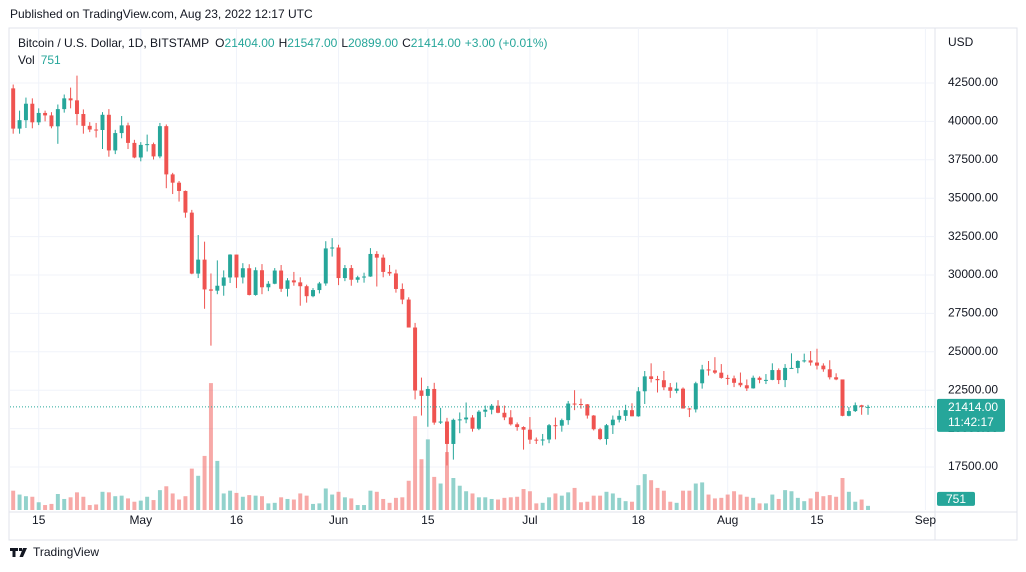 The height and width of the screenshot is (572, 1026). What do you see at coordinates (973, 236) in the screenshot?
I see `y-tick-label: 32500.00` at bounding box center [973, 236].